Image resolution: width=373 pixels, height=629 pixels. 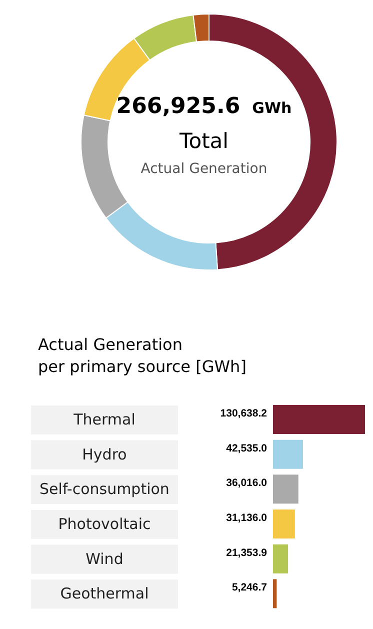 What do you see at coordinates (250, 588) in the screenshot?
I see `data-label: 5,246.7` at bounding box center [250, 588].